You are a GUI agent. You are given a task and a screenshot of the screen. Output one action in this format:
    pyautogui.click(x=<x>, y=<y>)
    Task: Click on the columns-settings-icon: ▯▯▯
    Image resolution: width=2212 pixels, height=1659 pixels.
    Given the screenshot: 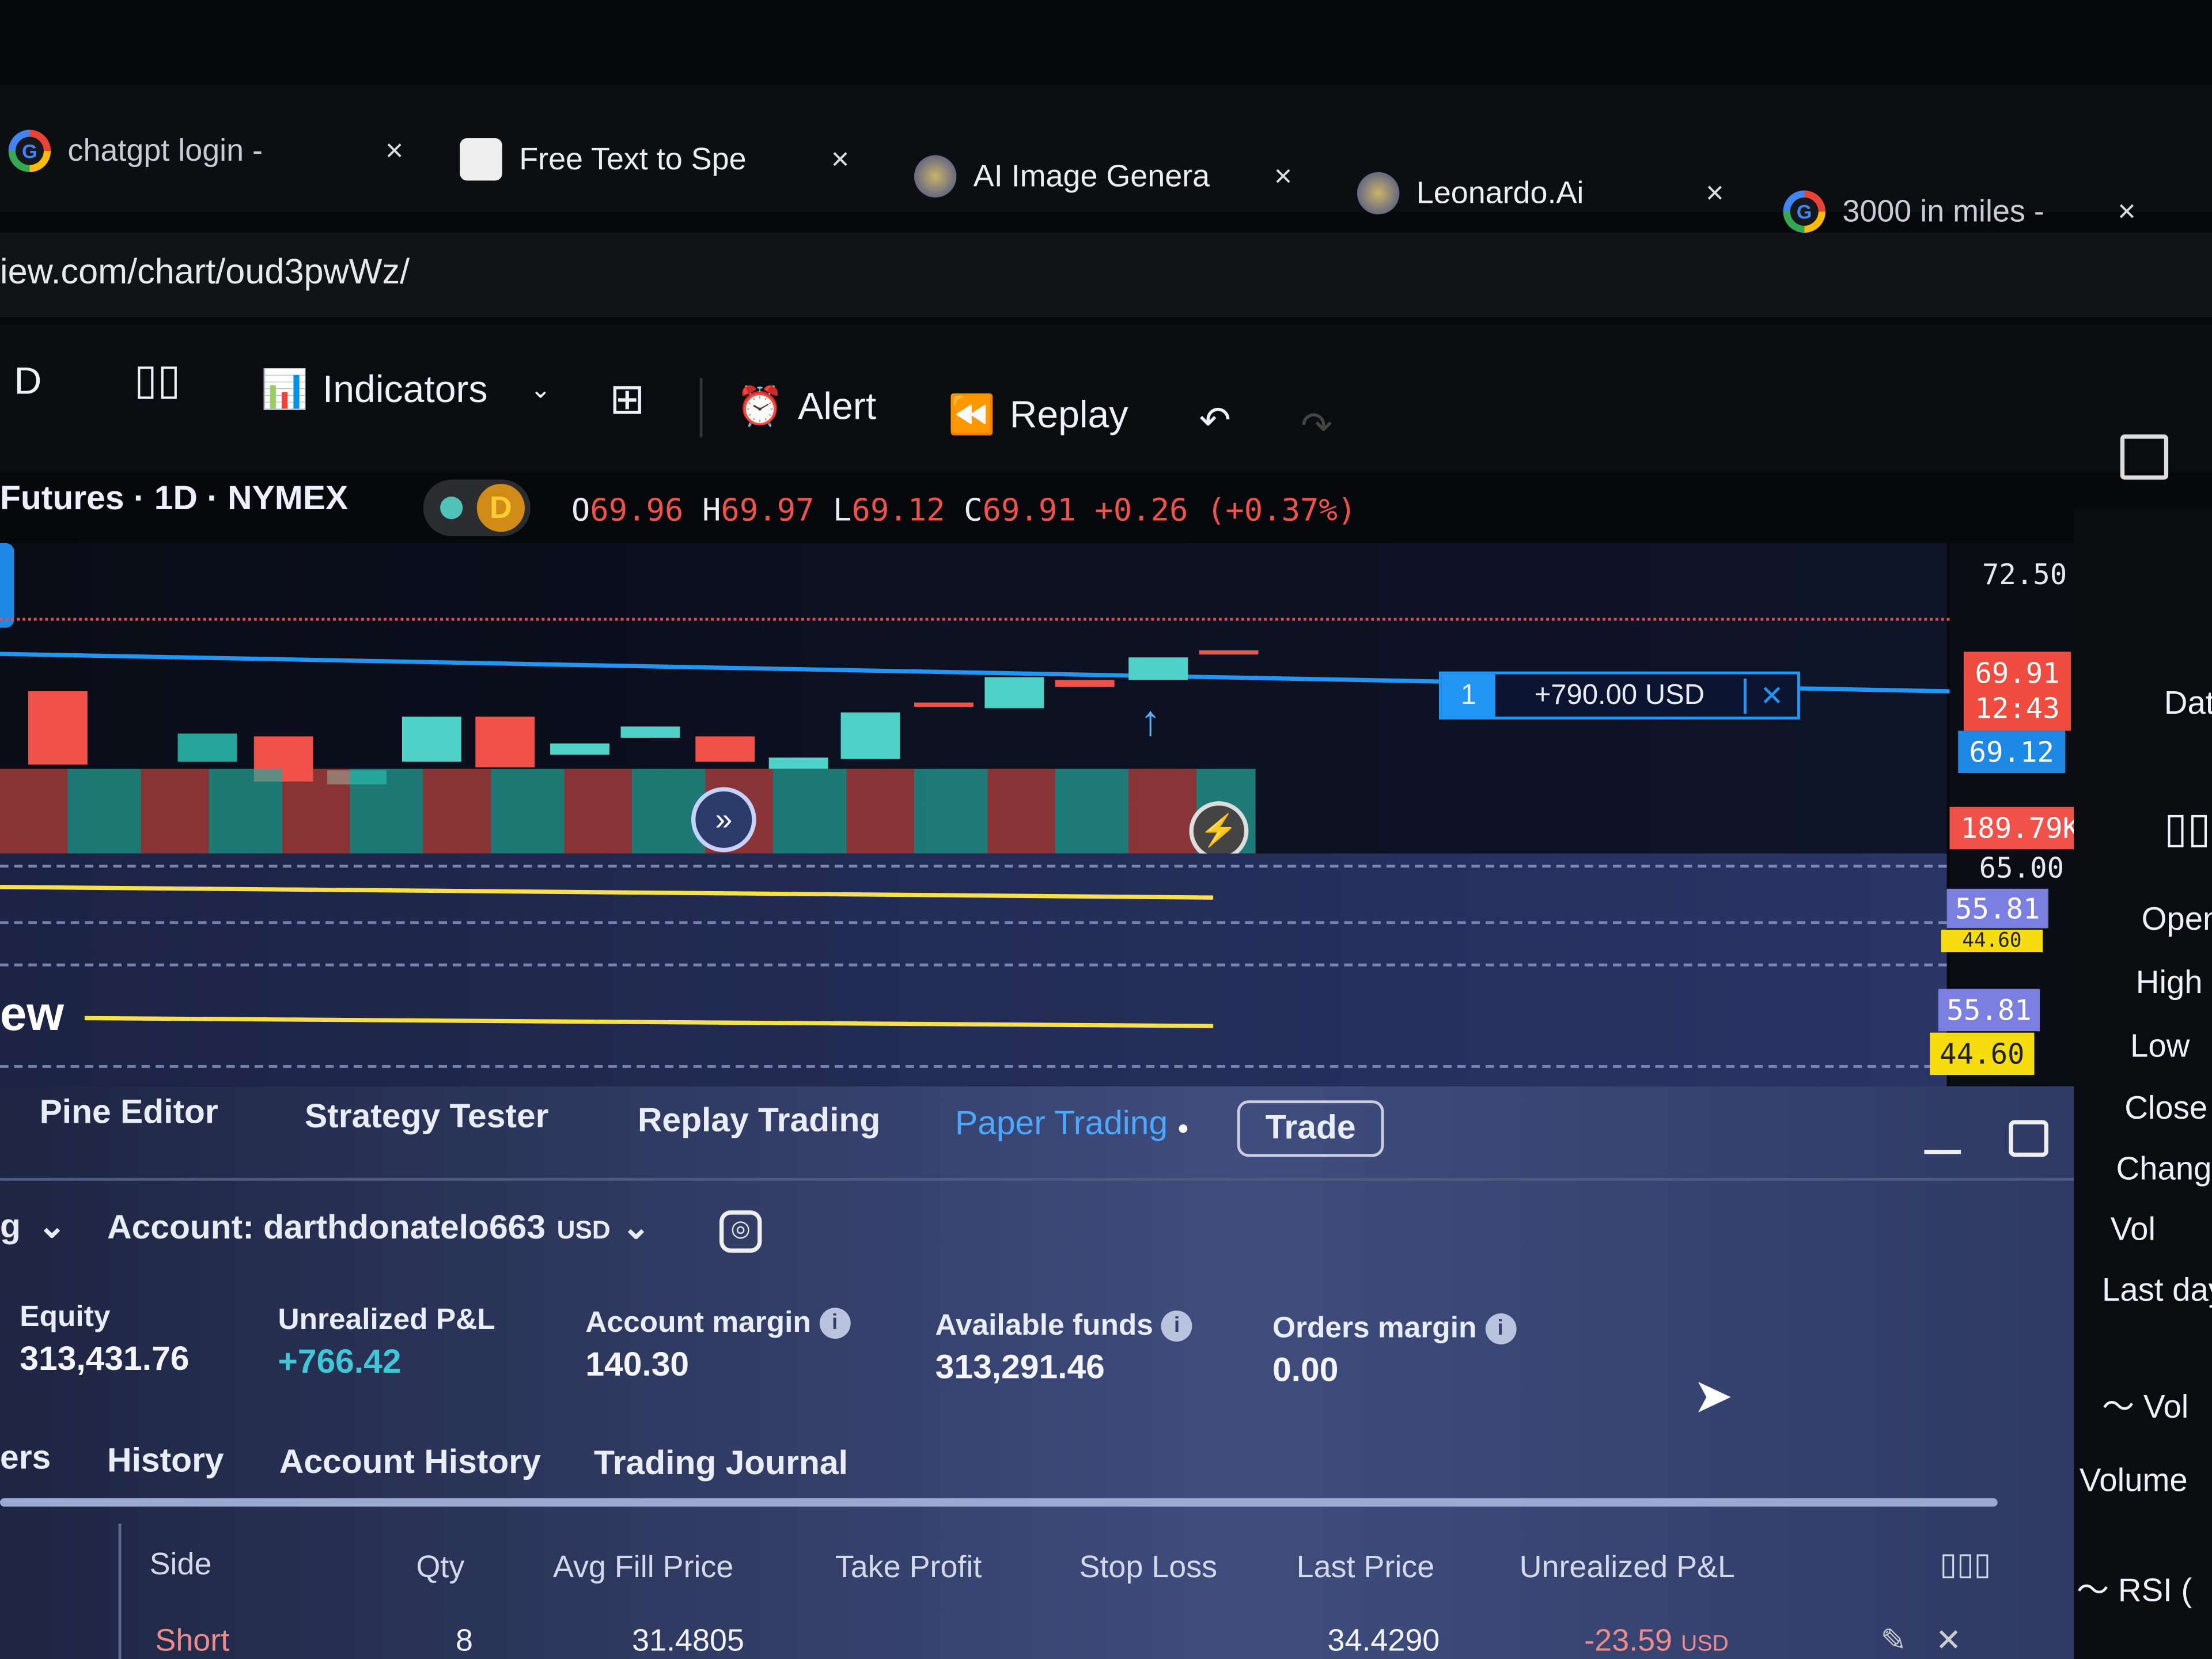 What is the action you would take?
    pyautogui.click(x=1965, y=1564)
    